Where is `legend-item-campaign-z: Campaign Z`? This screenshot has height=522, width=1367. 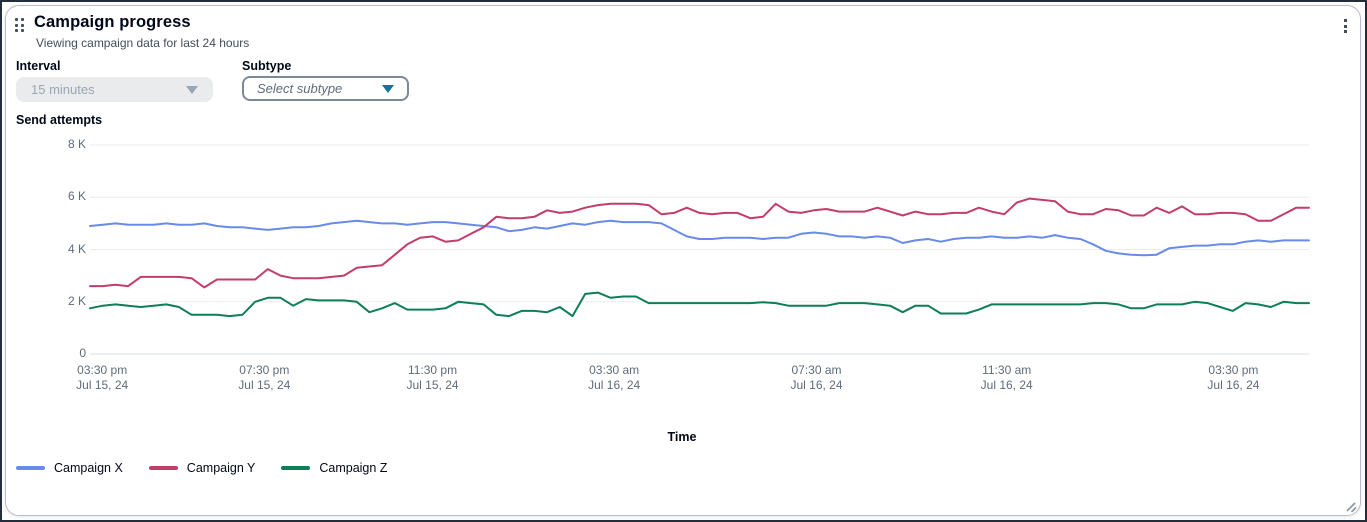
legend-item-campaign-z: Campaign Z is located at coordinates (334, 468).